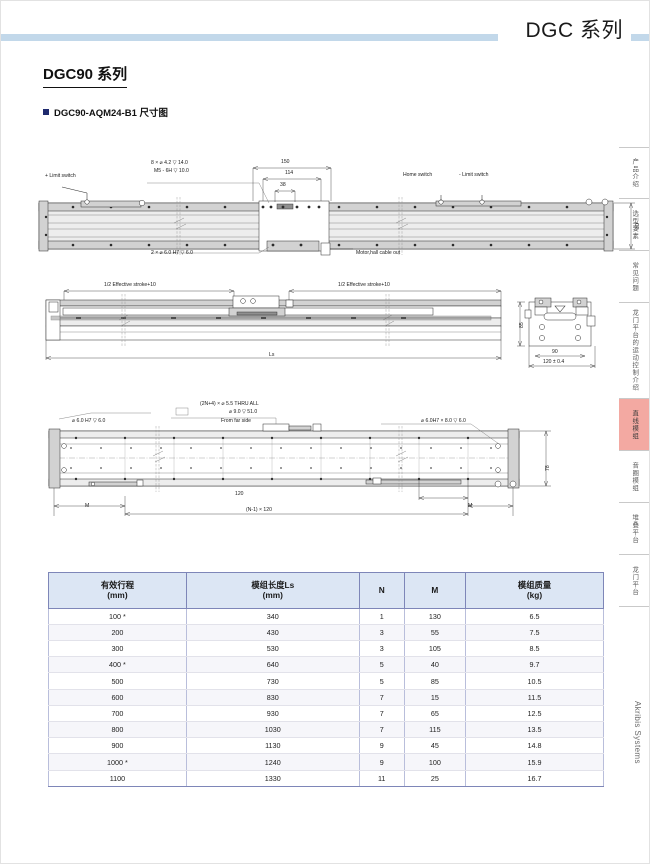 This screenshot has height=864, width=650. I want to click on side-tab-1: 选型要素, so click(634, 225).